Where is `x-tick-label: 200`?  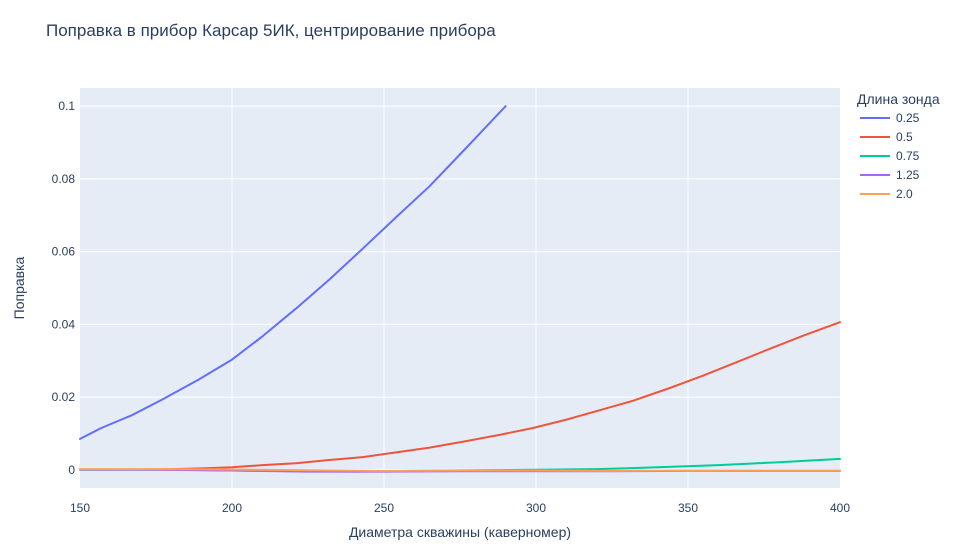
x-tick-label: 200 is located at coordinates (232, 508).